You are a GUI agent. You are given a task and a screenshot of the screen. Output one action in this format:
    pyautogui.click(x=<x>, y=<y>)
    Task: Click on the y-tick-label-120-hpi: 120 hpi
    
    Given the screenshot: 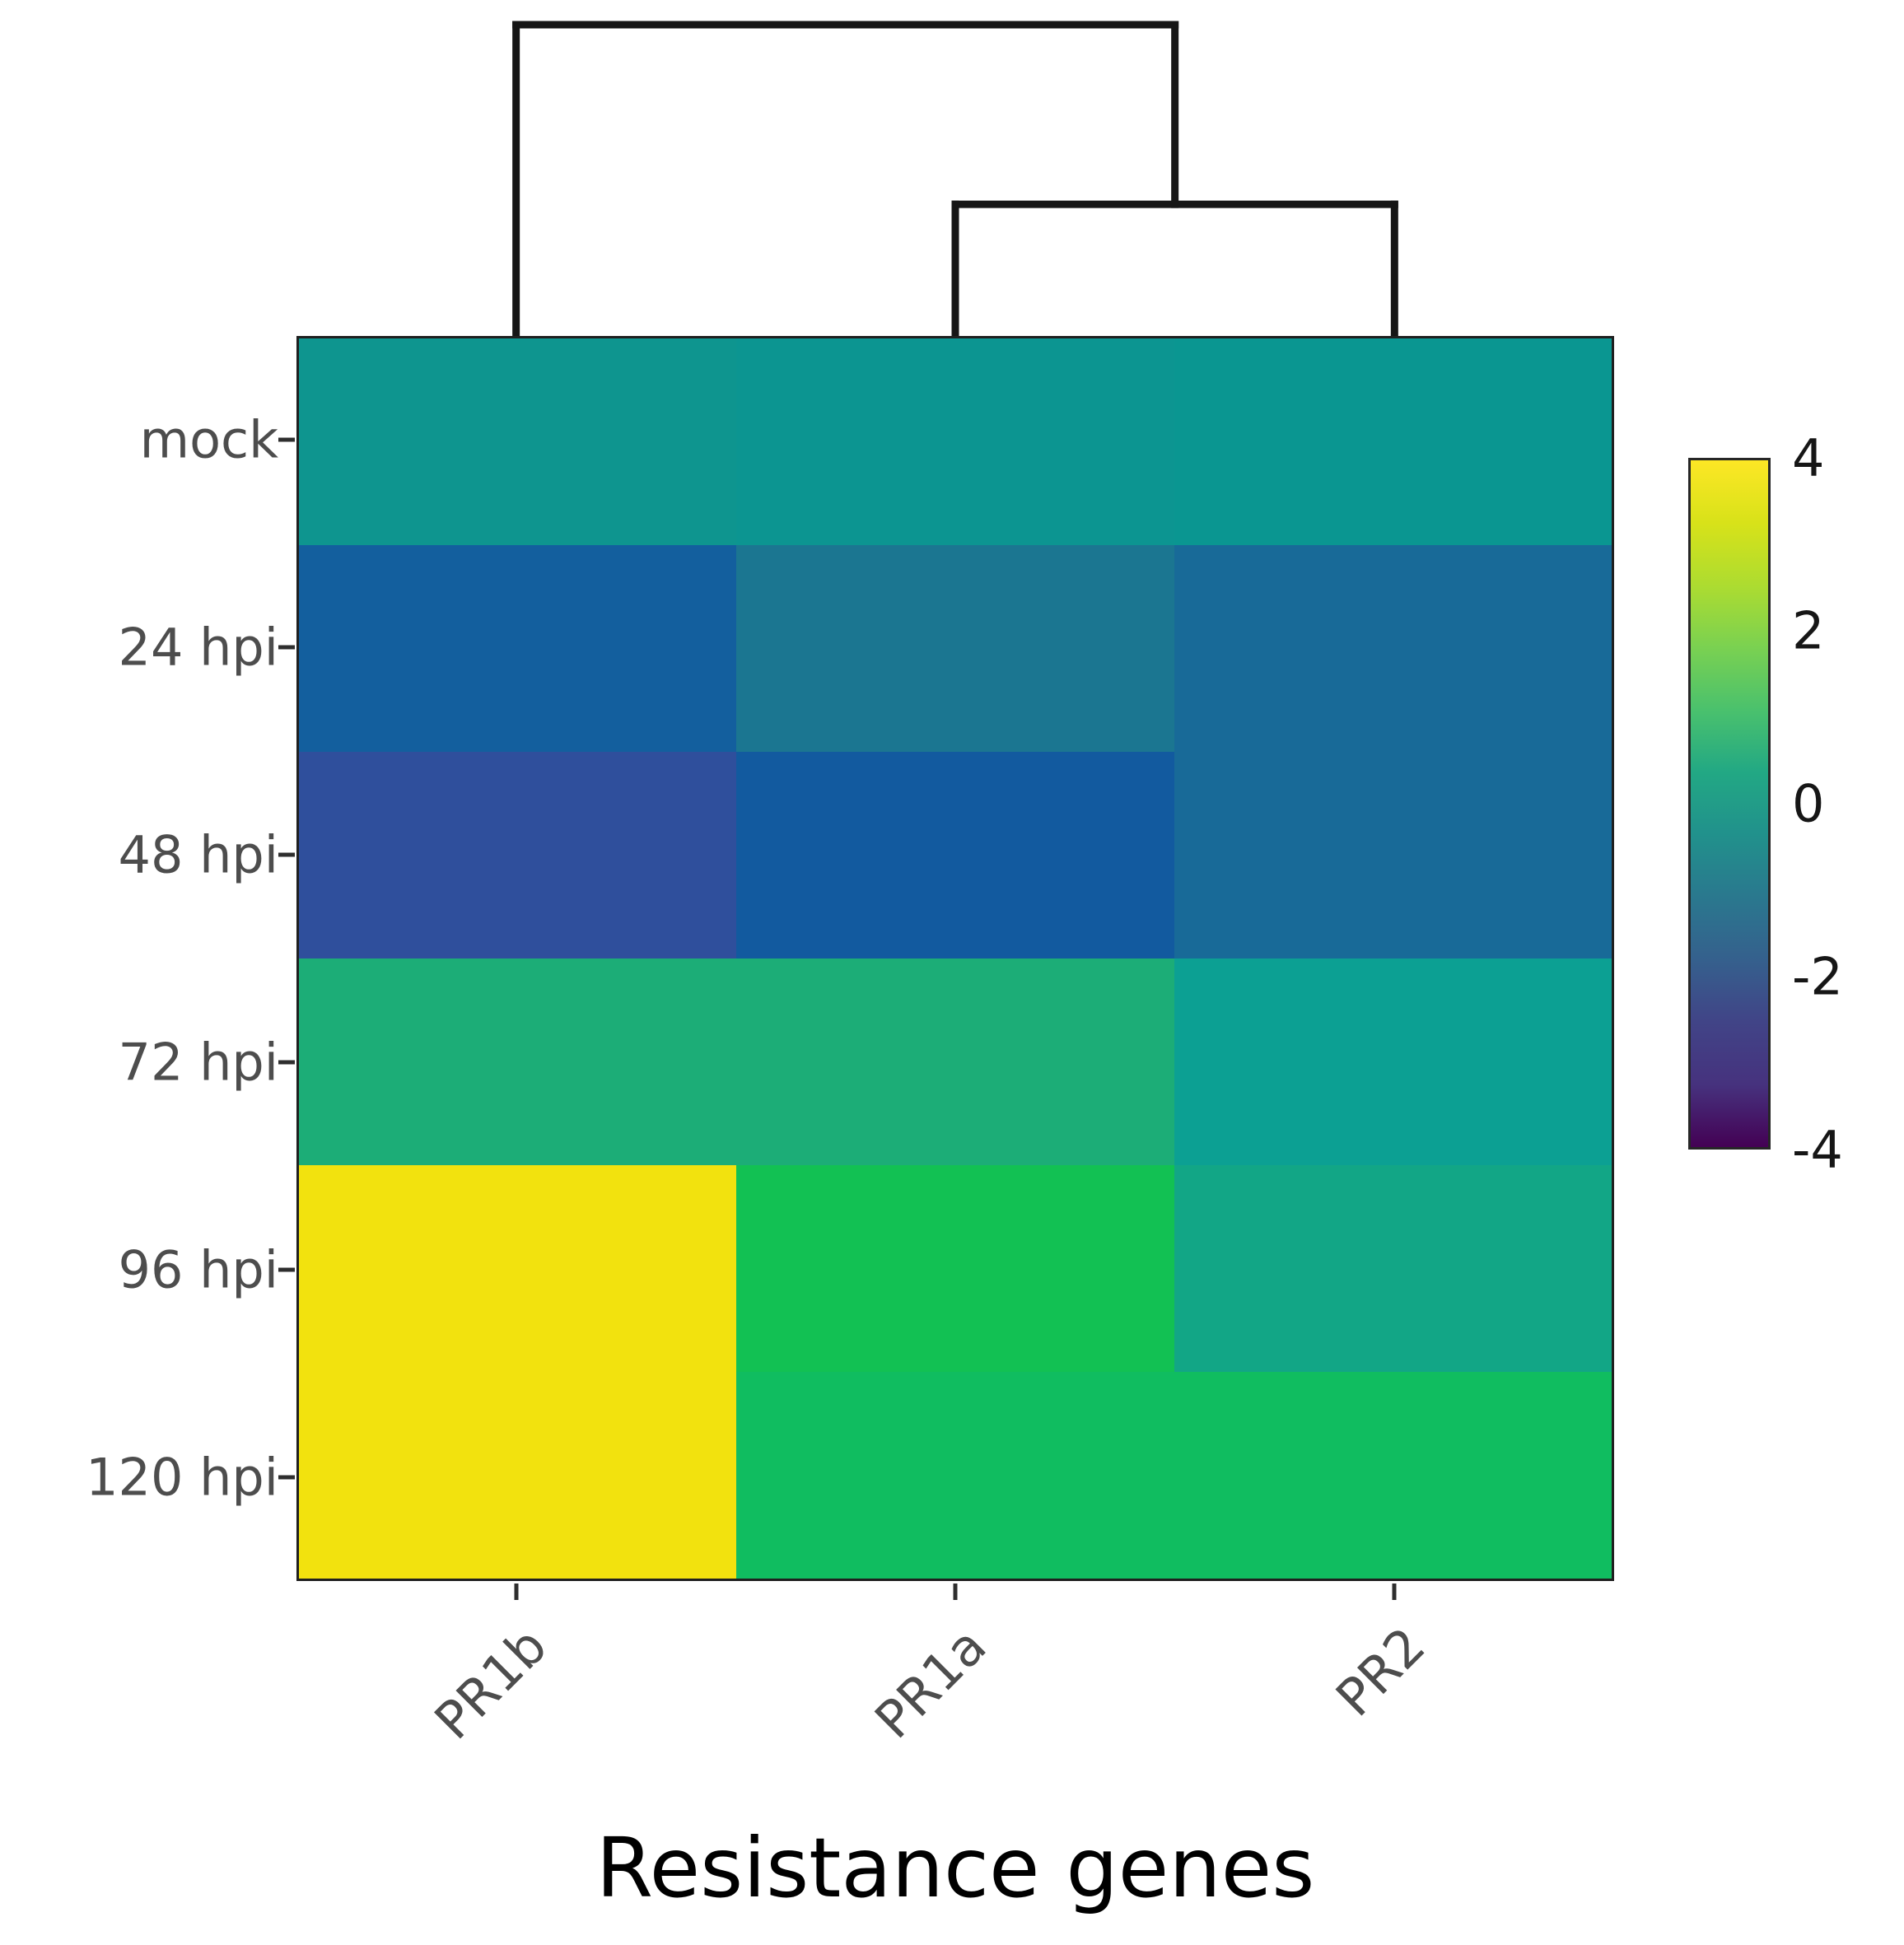 What is the action you would take?
    pyautogui.click(x=182, y=1478)
    